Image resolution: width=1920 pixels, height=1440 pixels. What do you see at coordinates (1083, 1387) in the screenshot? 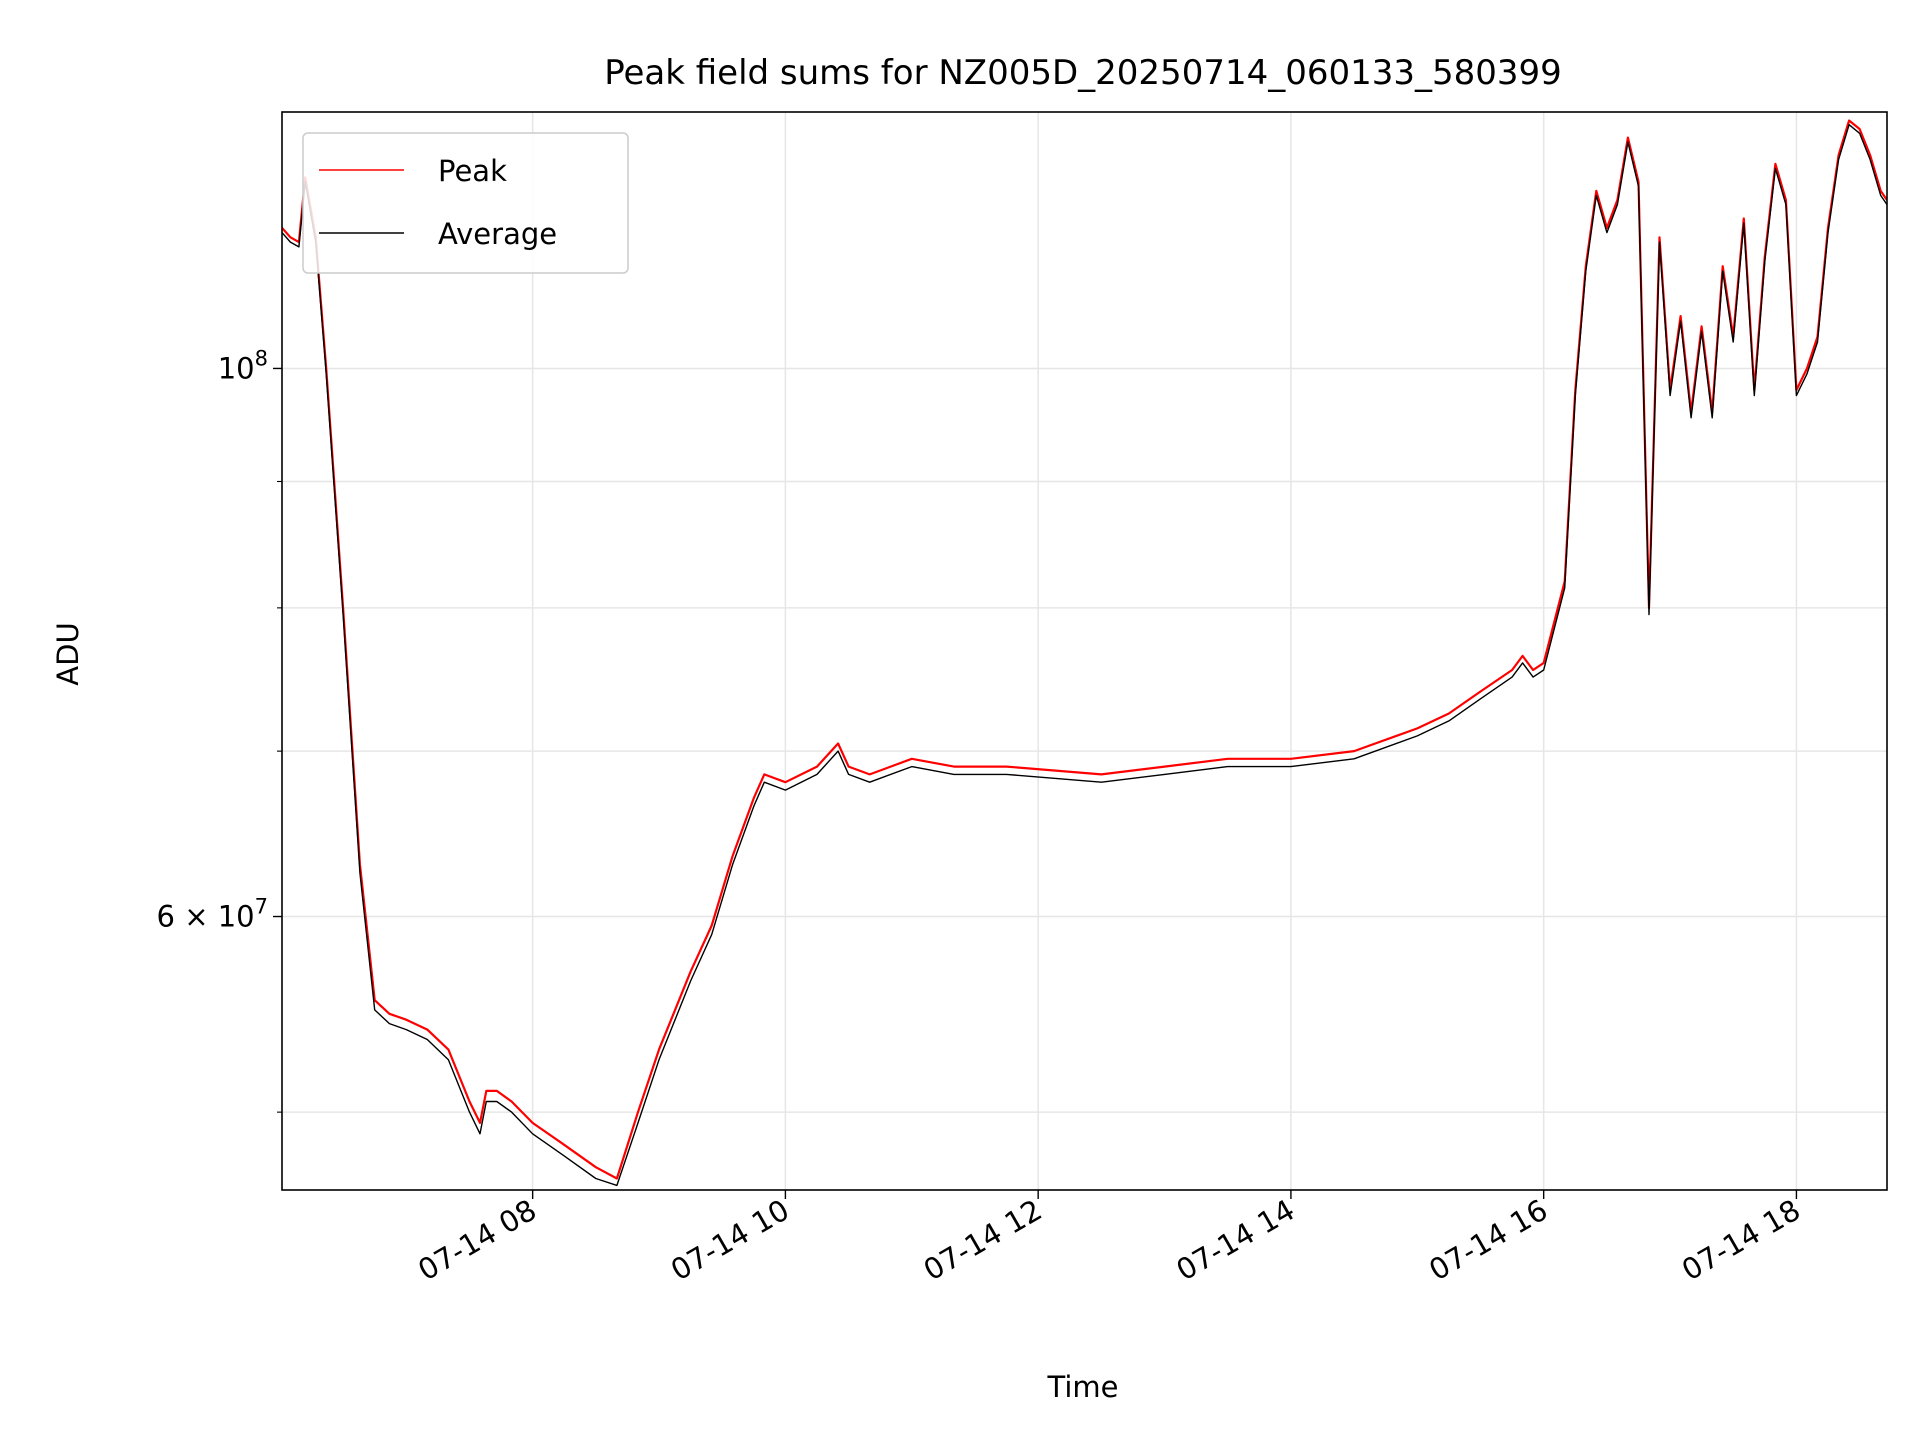
I see `x-axis-label: Time` at bounding box center [1083, 1387].